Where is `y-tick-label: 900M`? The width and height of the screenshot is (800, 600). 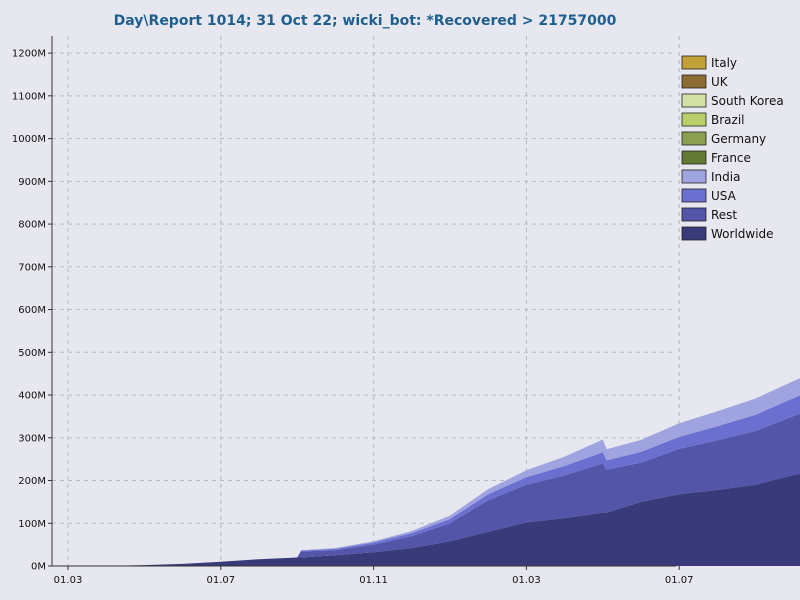 y-tick-label: 900M is located at coordinates (32, 182).